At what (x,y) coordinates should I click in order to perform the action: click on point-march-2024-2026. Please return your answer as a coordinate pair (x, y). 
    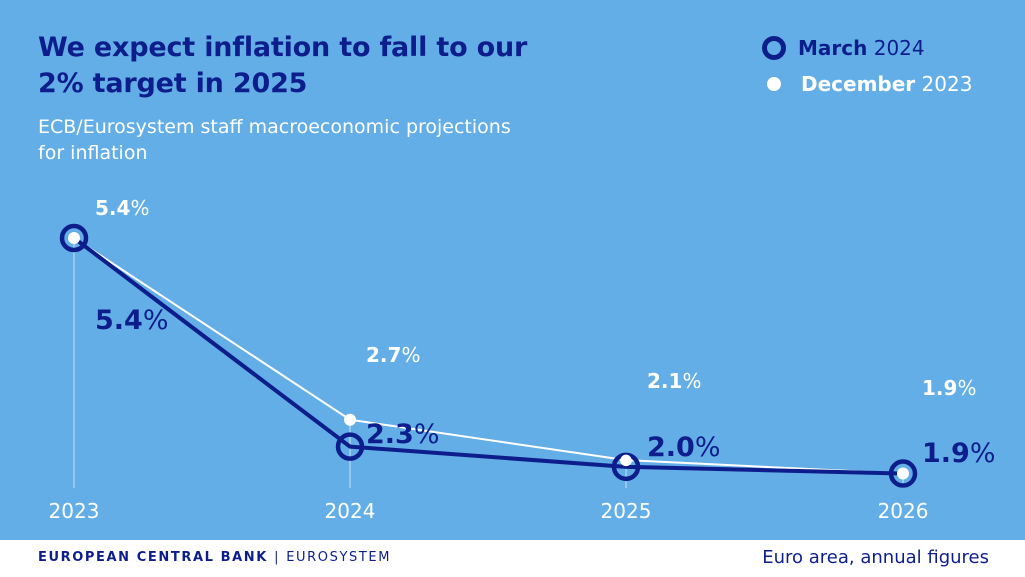
    Looking at the image, I should click on (903, 473).